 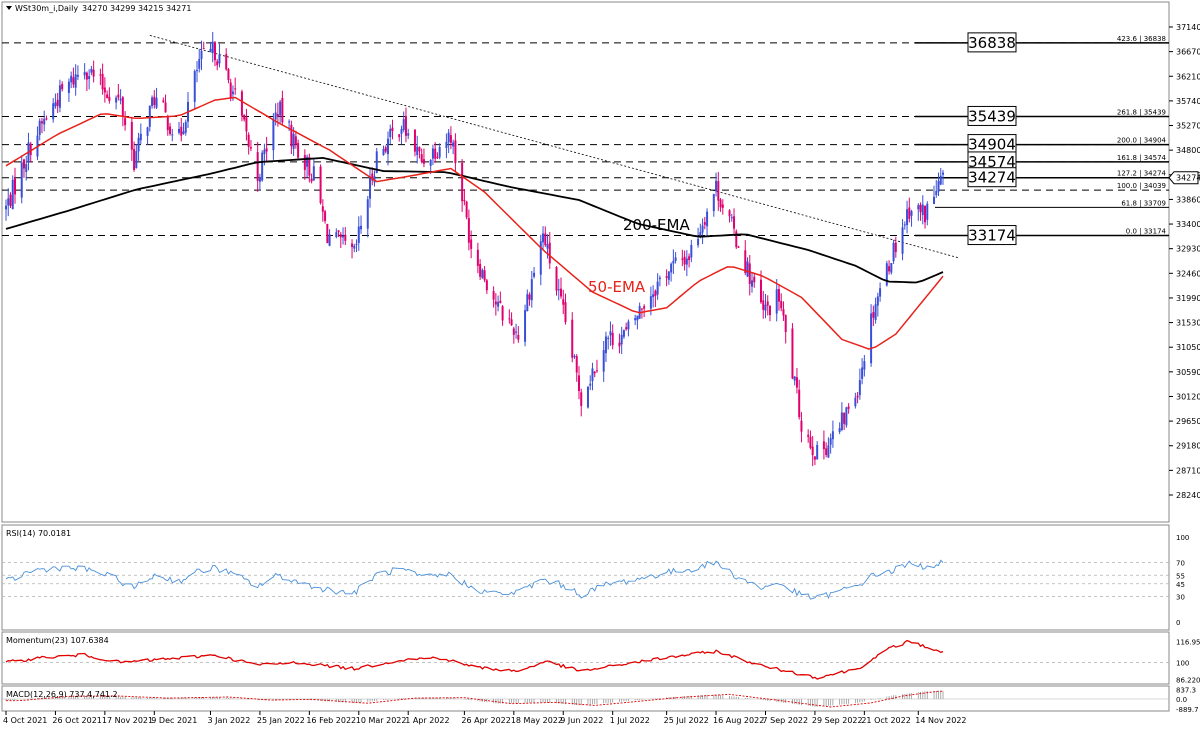 What do you see at coordinates (76, 720) in the screenshot?
I see `time-tick-label: 26 Oct 2021` at bounding box center [76, 720].